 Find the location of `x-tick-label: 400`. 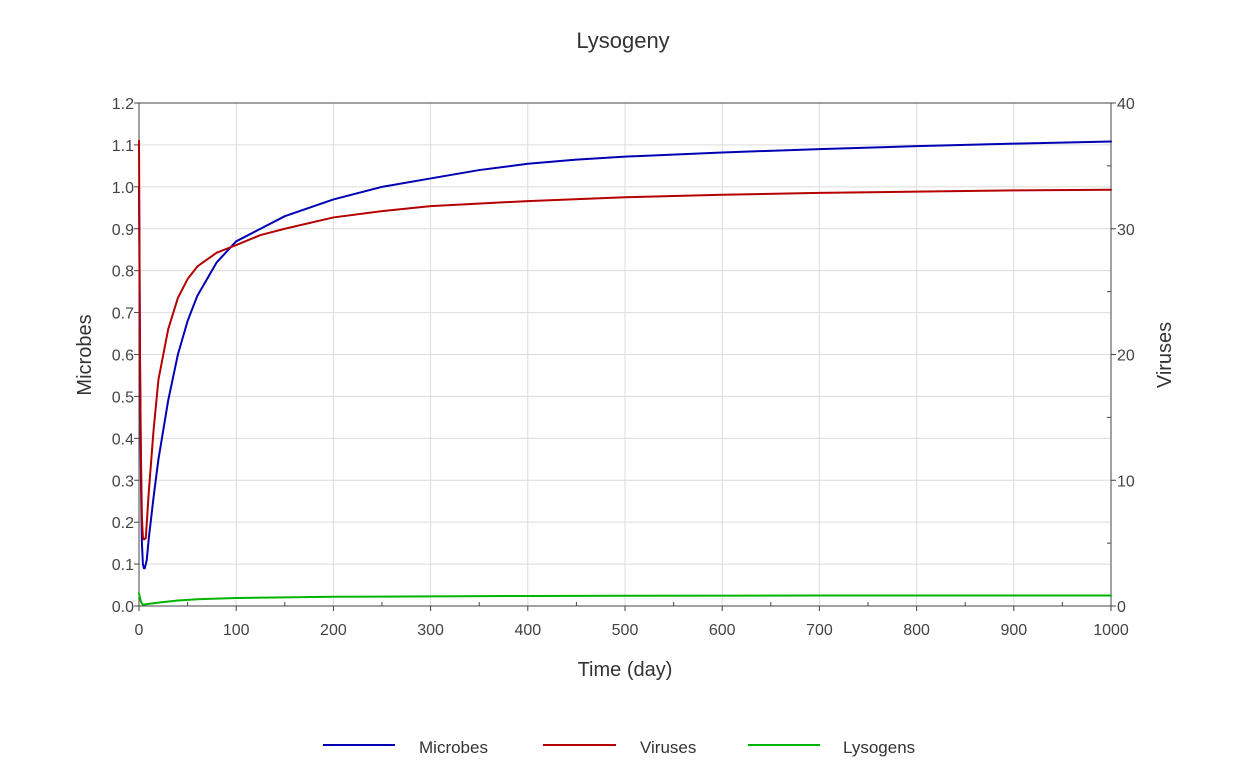

x-tick-label: 400 is located at coordinates (527, 630).